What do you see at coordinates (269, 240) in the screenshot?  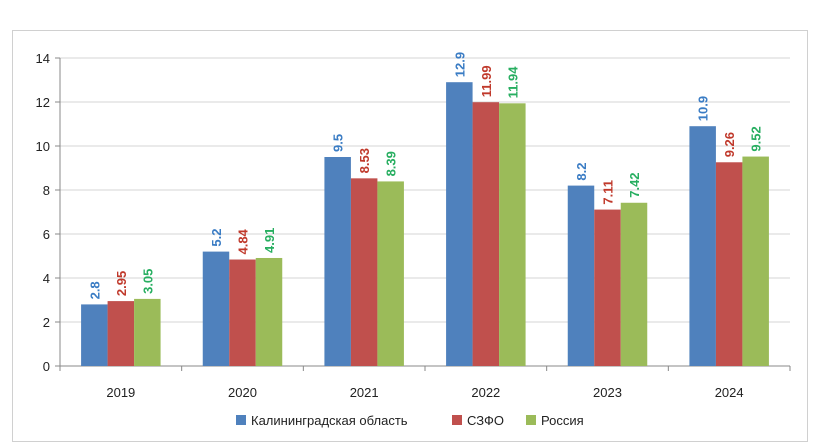 I see `data-label: 4.91` at bounding box center [269, 240].